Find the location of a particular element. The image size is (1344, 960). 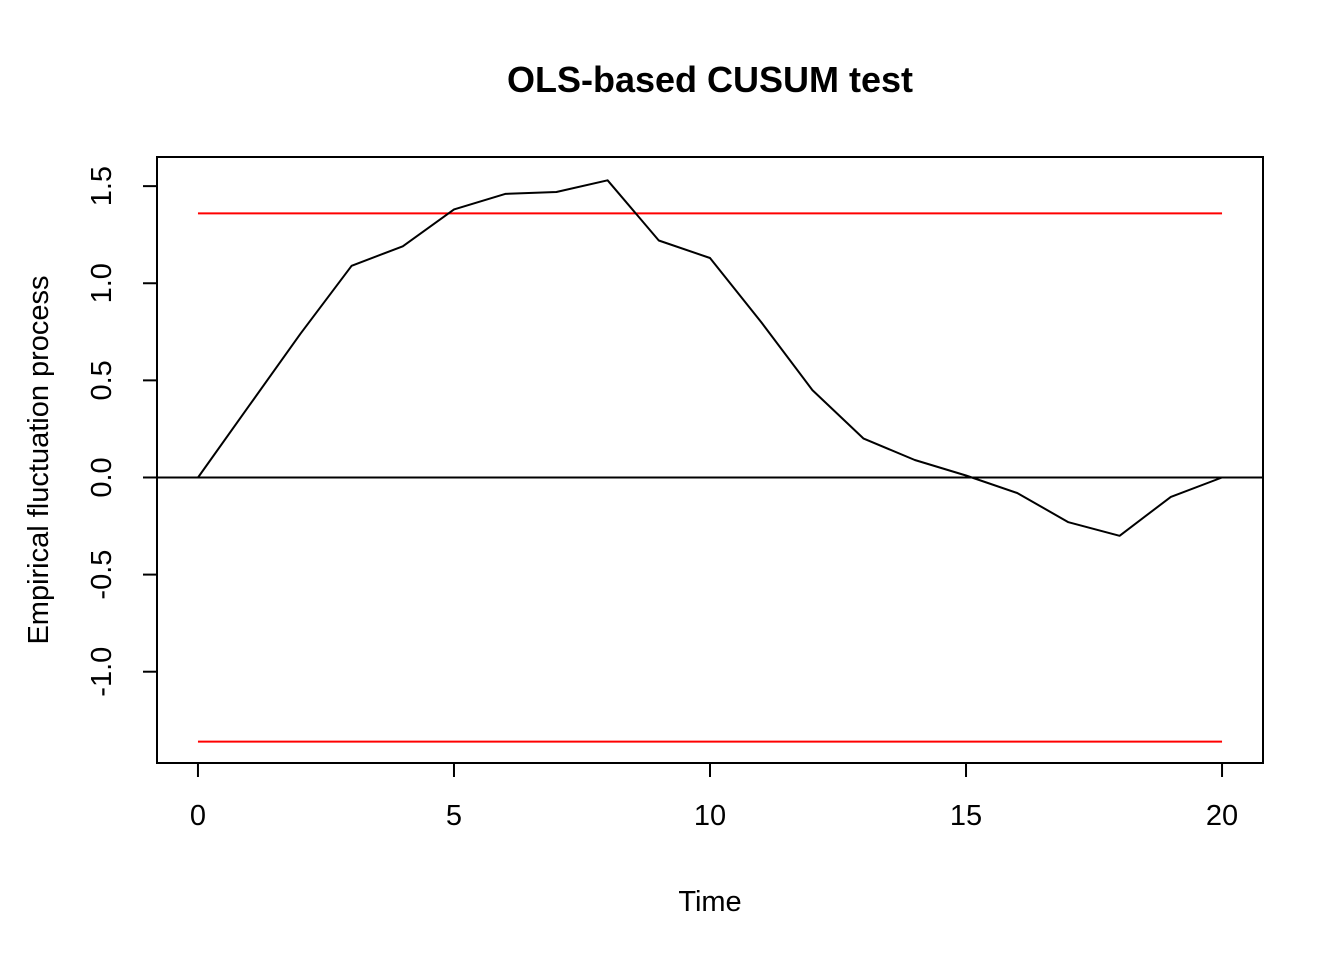

y-tick-label--1: -1.0 is located at coordinates (102, 672).